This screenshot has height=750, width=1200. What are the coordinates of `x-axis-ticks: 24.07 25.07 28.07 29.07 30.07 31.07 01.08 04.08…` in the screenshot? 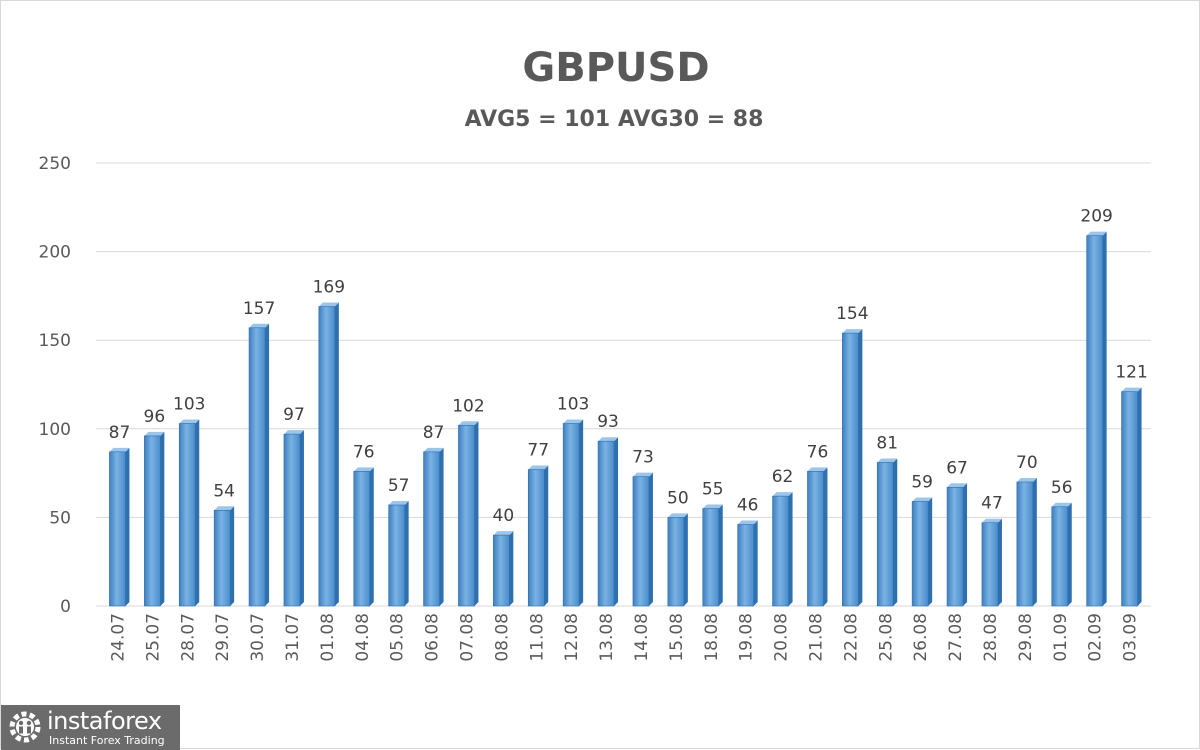 It's located at (624, 637).